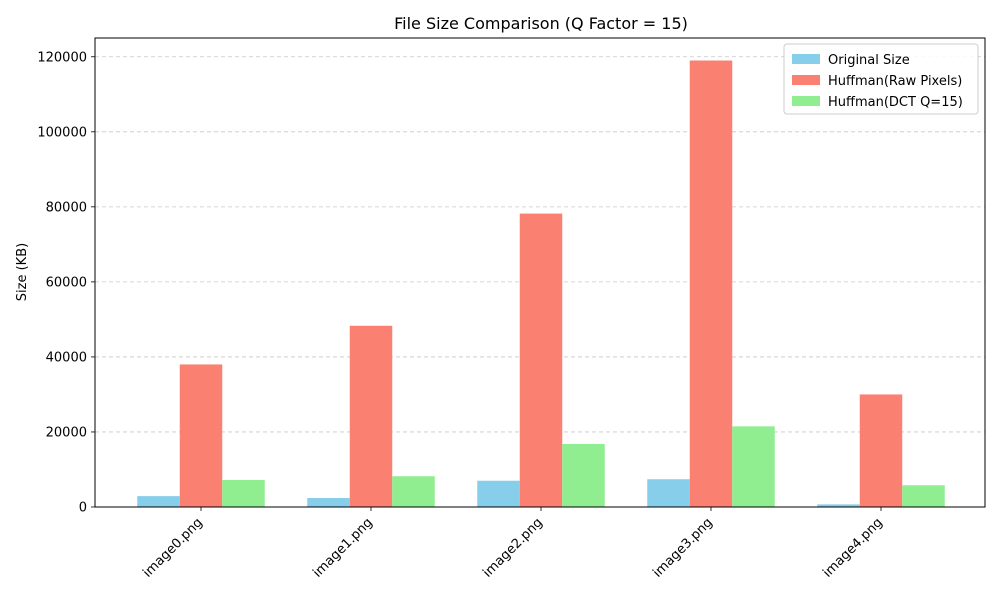 This screenshot has width=1000, height=604. What do you see at coordinates (895, 81) in the screenshot?
I see `legend-label: Huffman(Raw Pixels)` at bounding box center [895, 81].